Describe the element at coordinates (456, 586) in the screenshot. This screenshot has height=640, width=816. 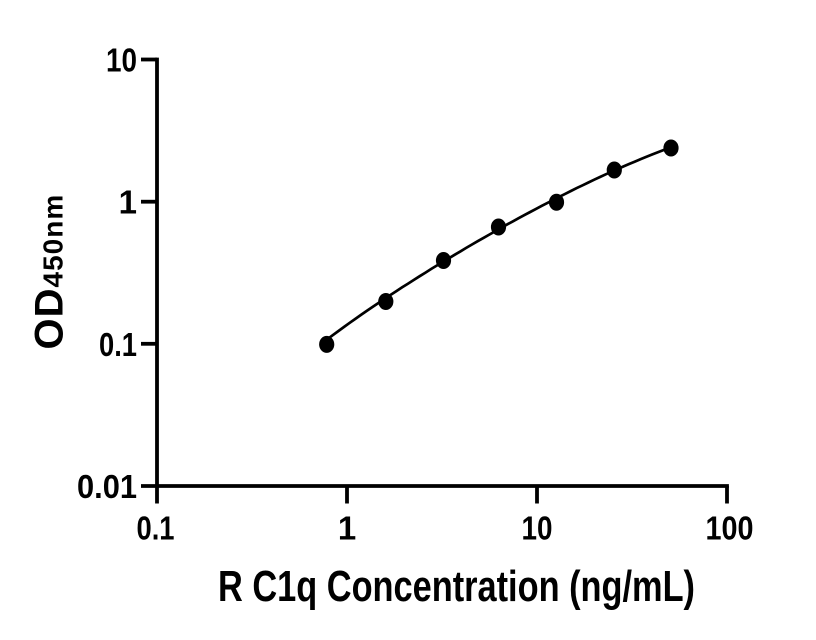
I see `svg-text: R C1q Concentration (ng/mL)` at that location.